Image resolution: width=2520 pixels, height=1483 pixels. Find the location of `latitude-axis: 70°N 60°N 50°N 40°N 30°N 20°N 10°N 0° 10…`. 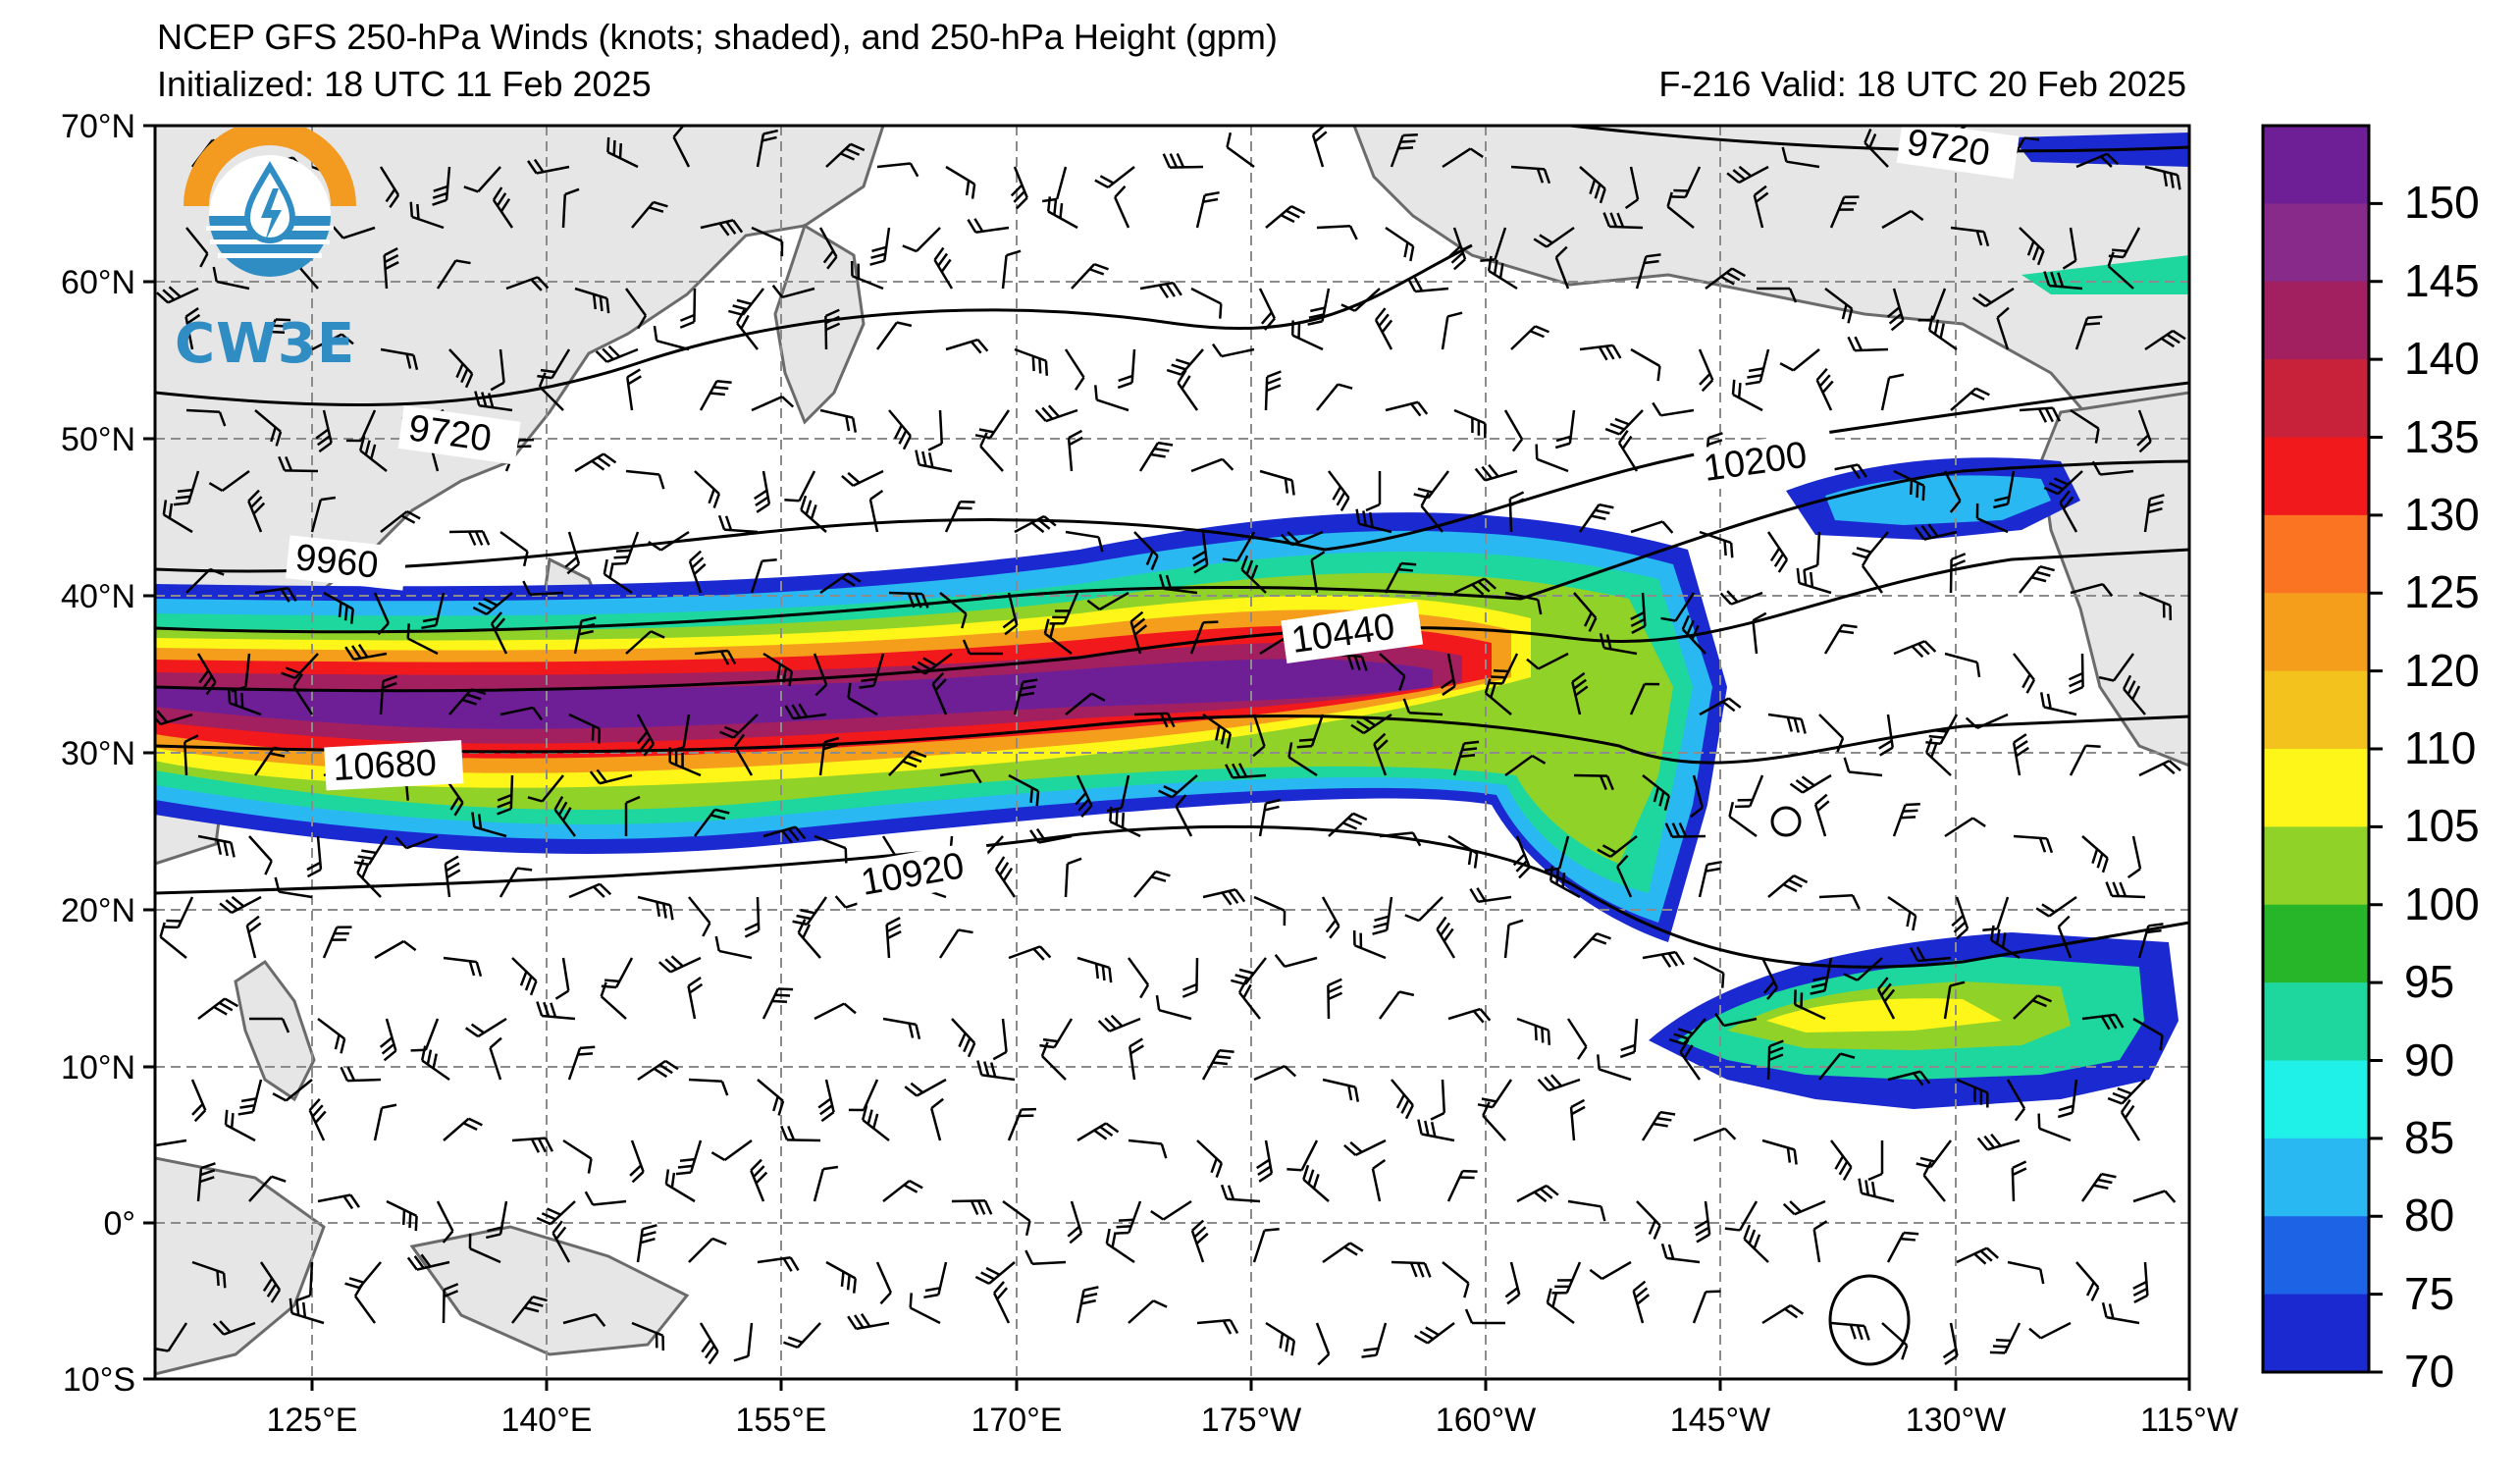

latitude-axis: 70°N 60°N 50°N 40°N 30°N 20°N 10°N 0° 10… is located at coordinates (108, 754).